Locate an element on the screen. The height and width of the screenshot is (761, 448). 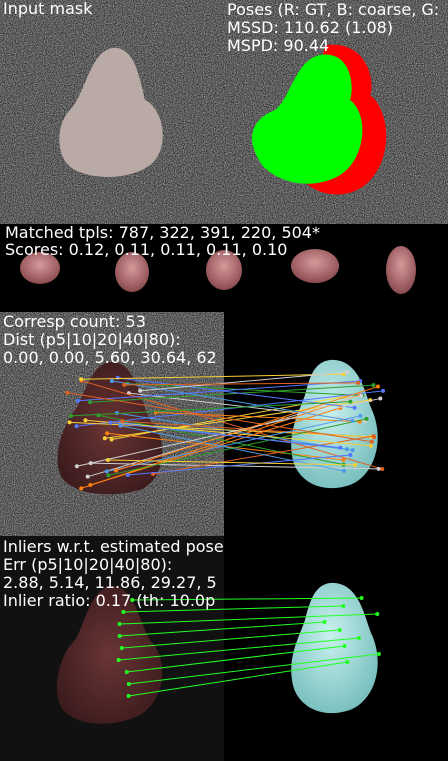
template-object is located at coordinates (334, 648).